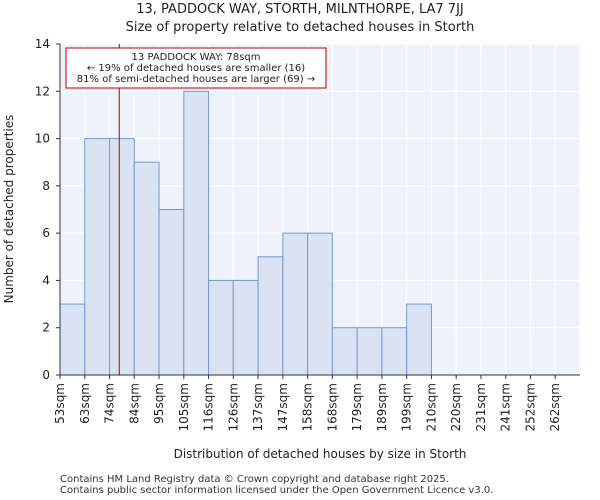 This screenshot has height=500, width=600. Describe the element at coordinates (530, 407) in the screenshot. I see `x-tick-label: 252sqm` at that location.